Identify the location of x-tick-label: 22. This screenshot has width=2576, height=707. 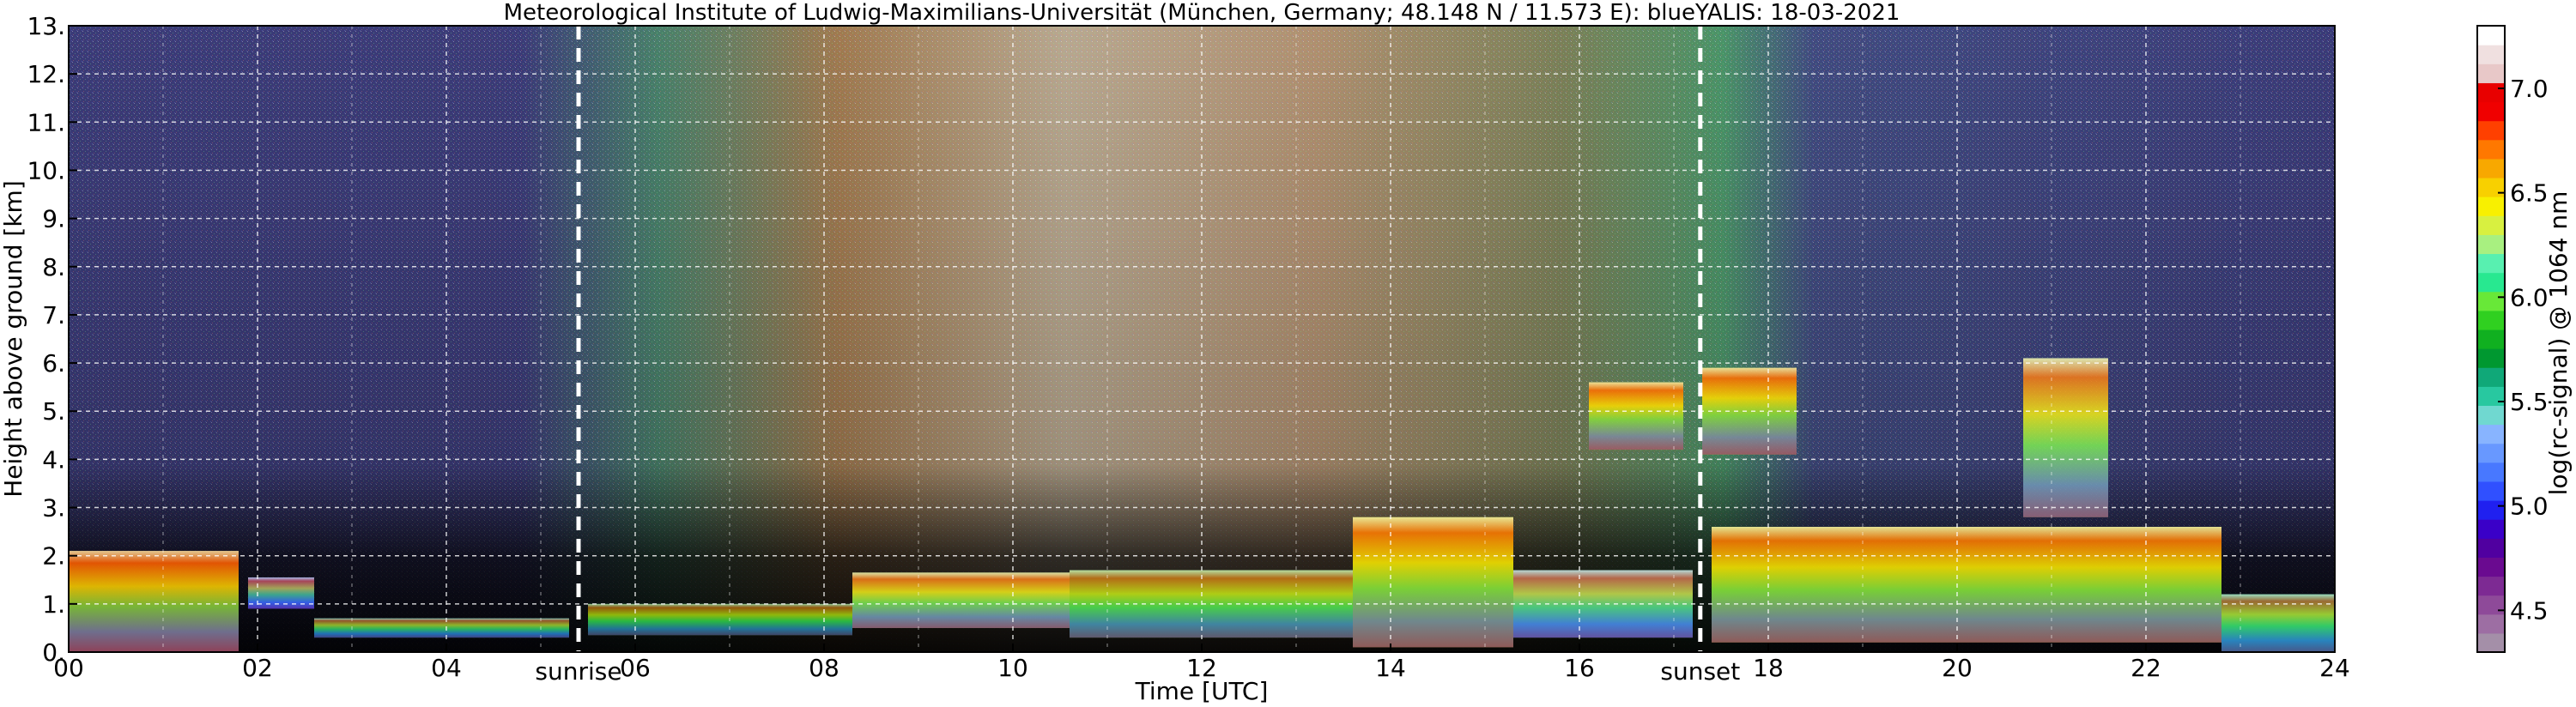
(2146, 668).